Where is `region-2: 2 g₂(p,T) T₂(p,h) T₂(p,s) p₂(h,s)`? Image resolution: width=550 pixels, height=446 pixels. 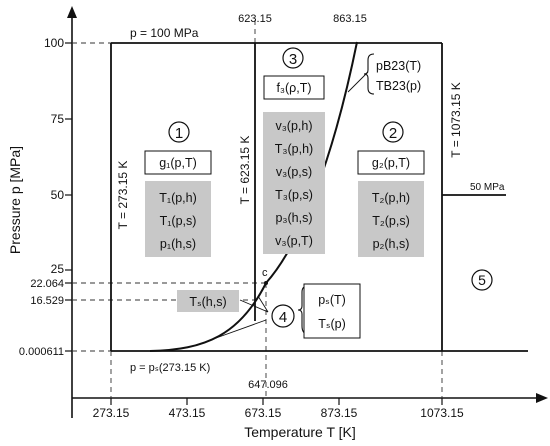 region-2: 2 g₂(p,T) T₂(p,h) T₂(p,s) p₂(h,s) is located at coordinates (391, 189).